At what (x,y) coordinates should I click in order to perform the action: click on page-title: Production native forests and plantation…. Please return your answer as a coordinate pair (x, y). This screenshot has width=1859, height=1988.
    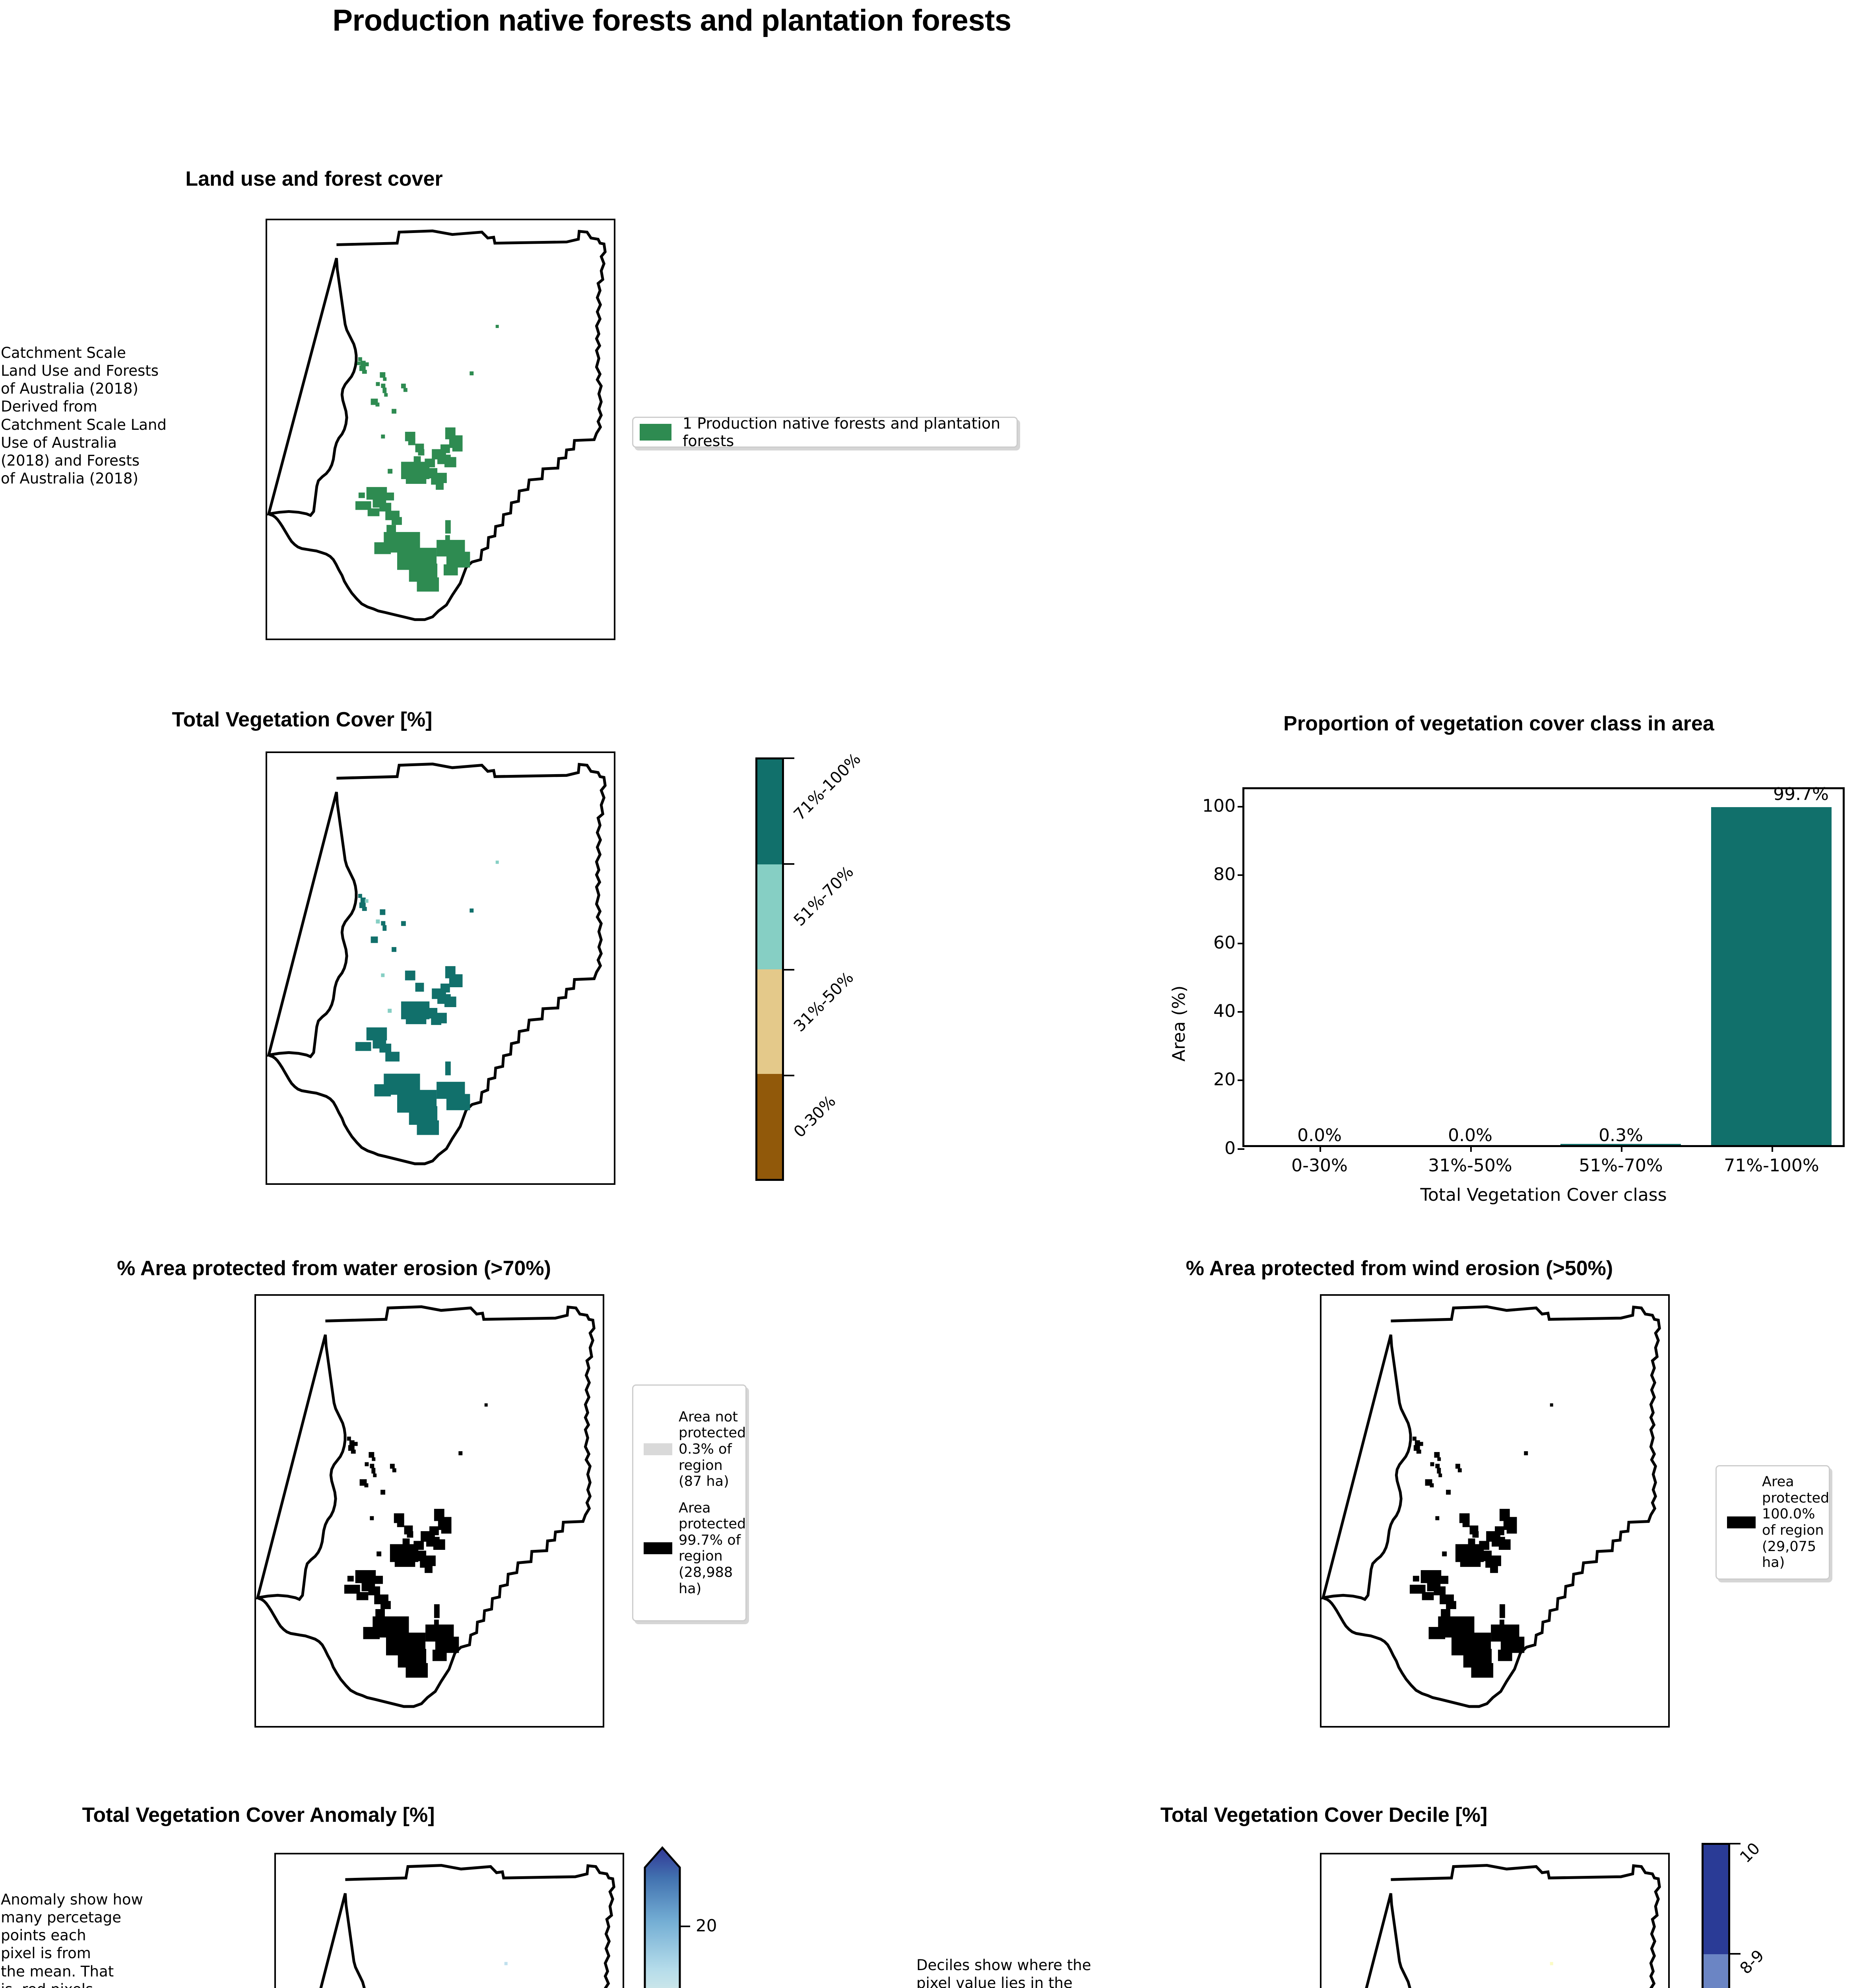
    Looking at the image, I should click on (671, 20).